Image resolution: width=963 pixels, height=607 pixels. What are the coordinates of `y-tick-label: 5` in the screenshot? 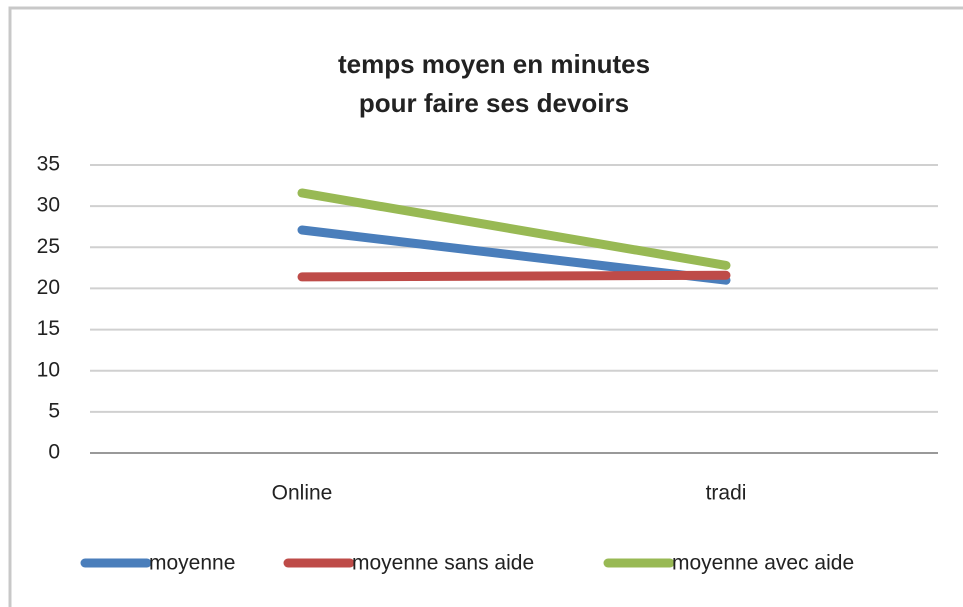 It's located at (54, 410).